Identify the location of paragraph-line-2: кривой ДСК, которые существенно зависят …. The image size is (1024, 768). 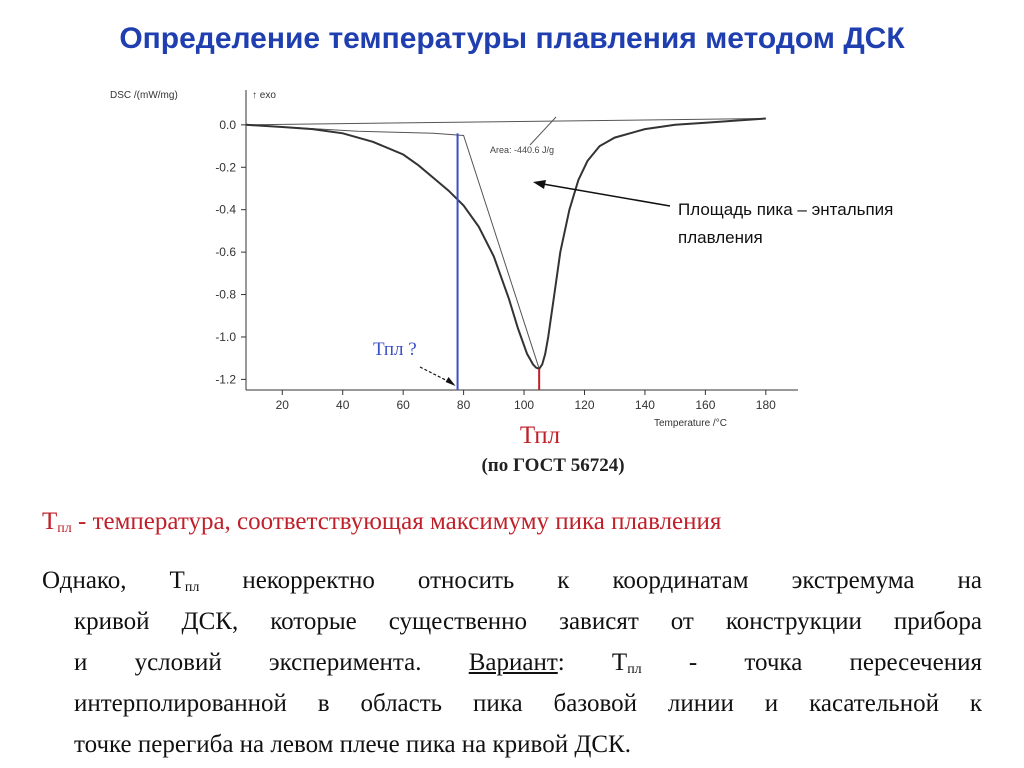
(528, 621).